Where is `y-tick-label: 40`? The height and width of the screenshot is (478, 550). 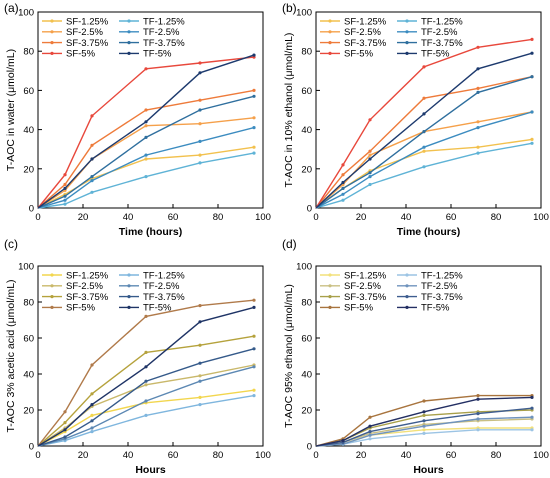
y-tick-label: 40 is located at coordinates (28, 375).